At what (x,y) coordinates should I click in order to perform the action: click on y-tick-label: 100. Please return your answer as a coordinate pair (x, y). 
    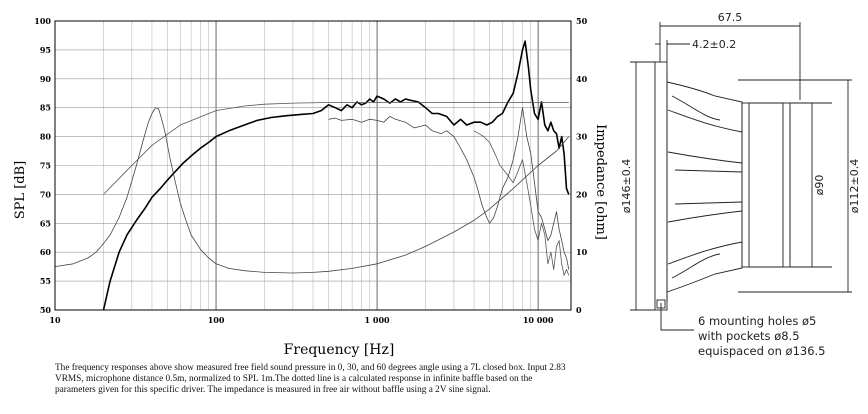
    Looking at the image, I should click on (42, 21).